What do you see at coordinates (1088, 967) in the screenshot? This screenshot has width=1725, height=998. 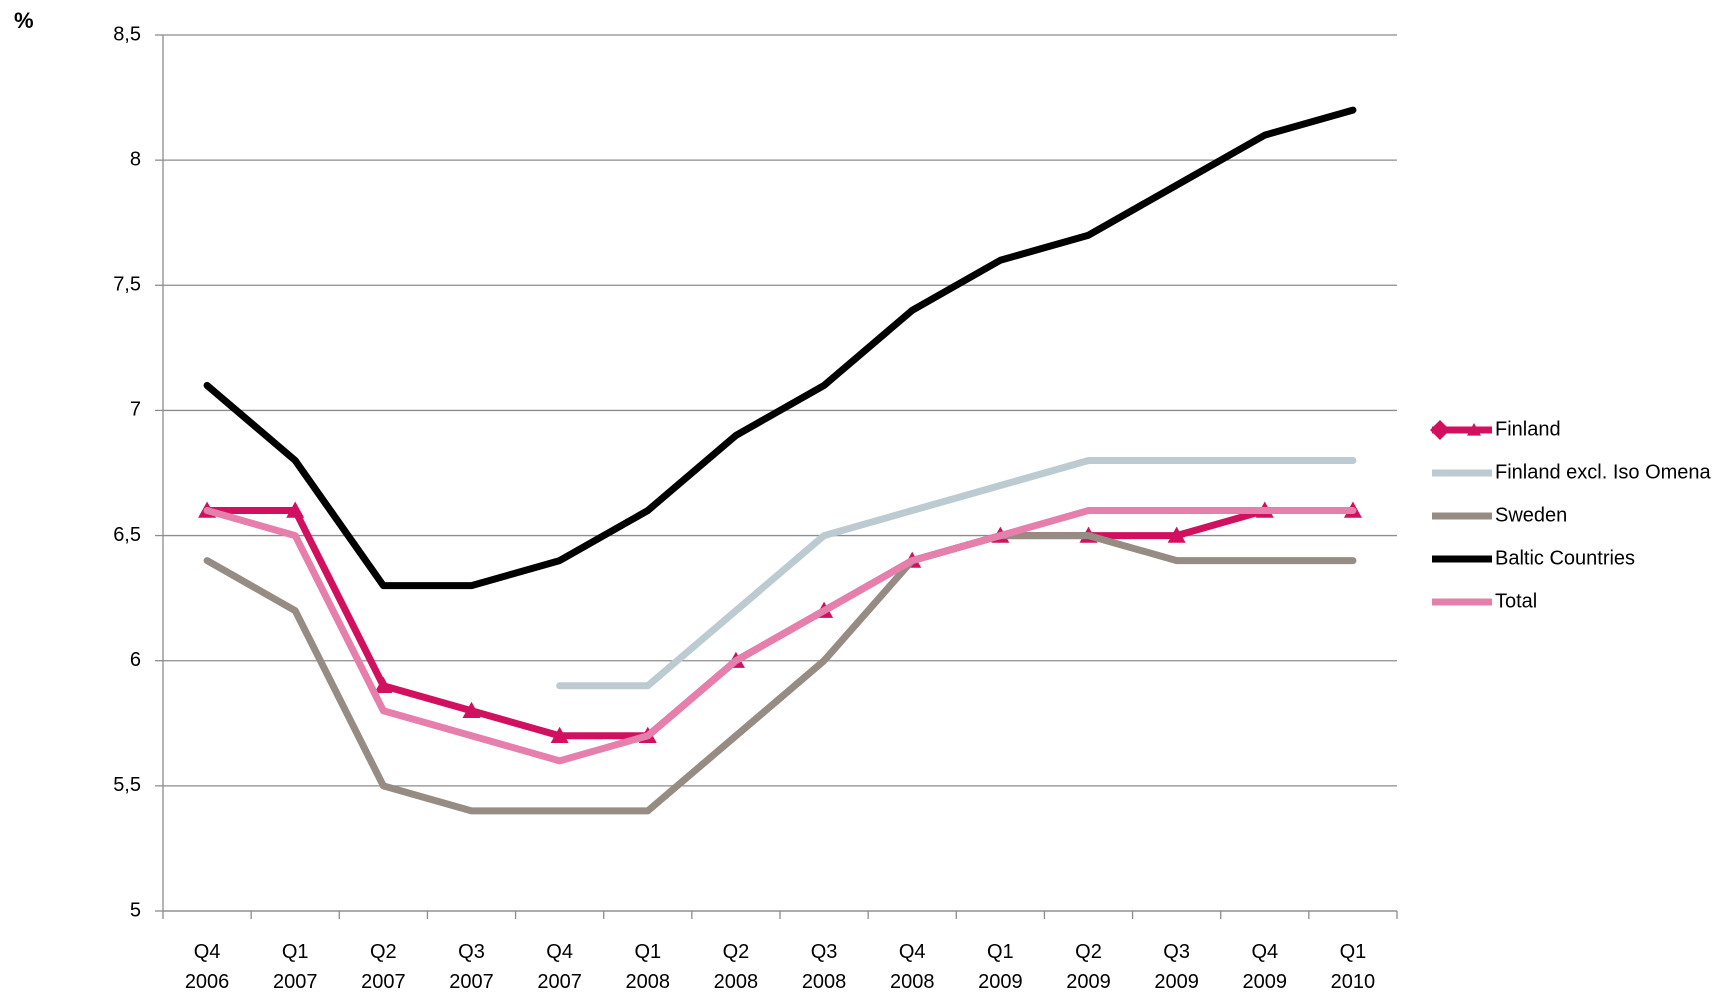 I see `x-tick-label: Q2 2009` at bounding box center [1088, 967].